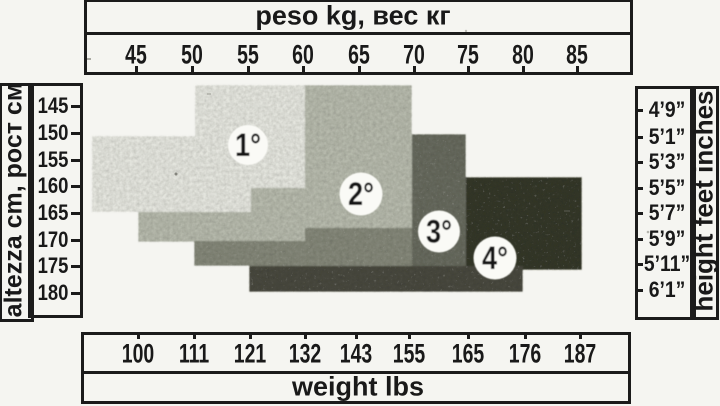 The image size is (720, 406). What do you see at coordinates (495, 258) in the screenshot?
I see `svg-text: 4°` at bounding box center [495, 258].